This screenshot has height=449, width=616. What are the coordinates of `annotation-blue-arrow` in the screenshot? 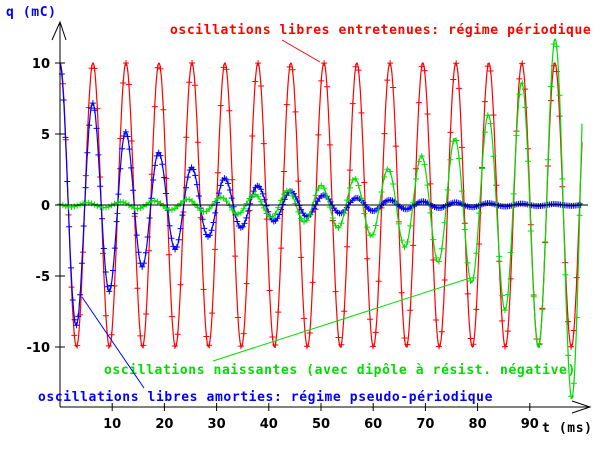 It's located at (113, 342).